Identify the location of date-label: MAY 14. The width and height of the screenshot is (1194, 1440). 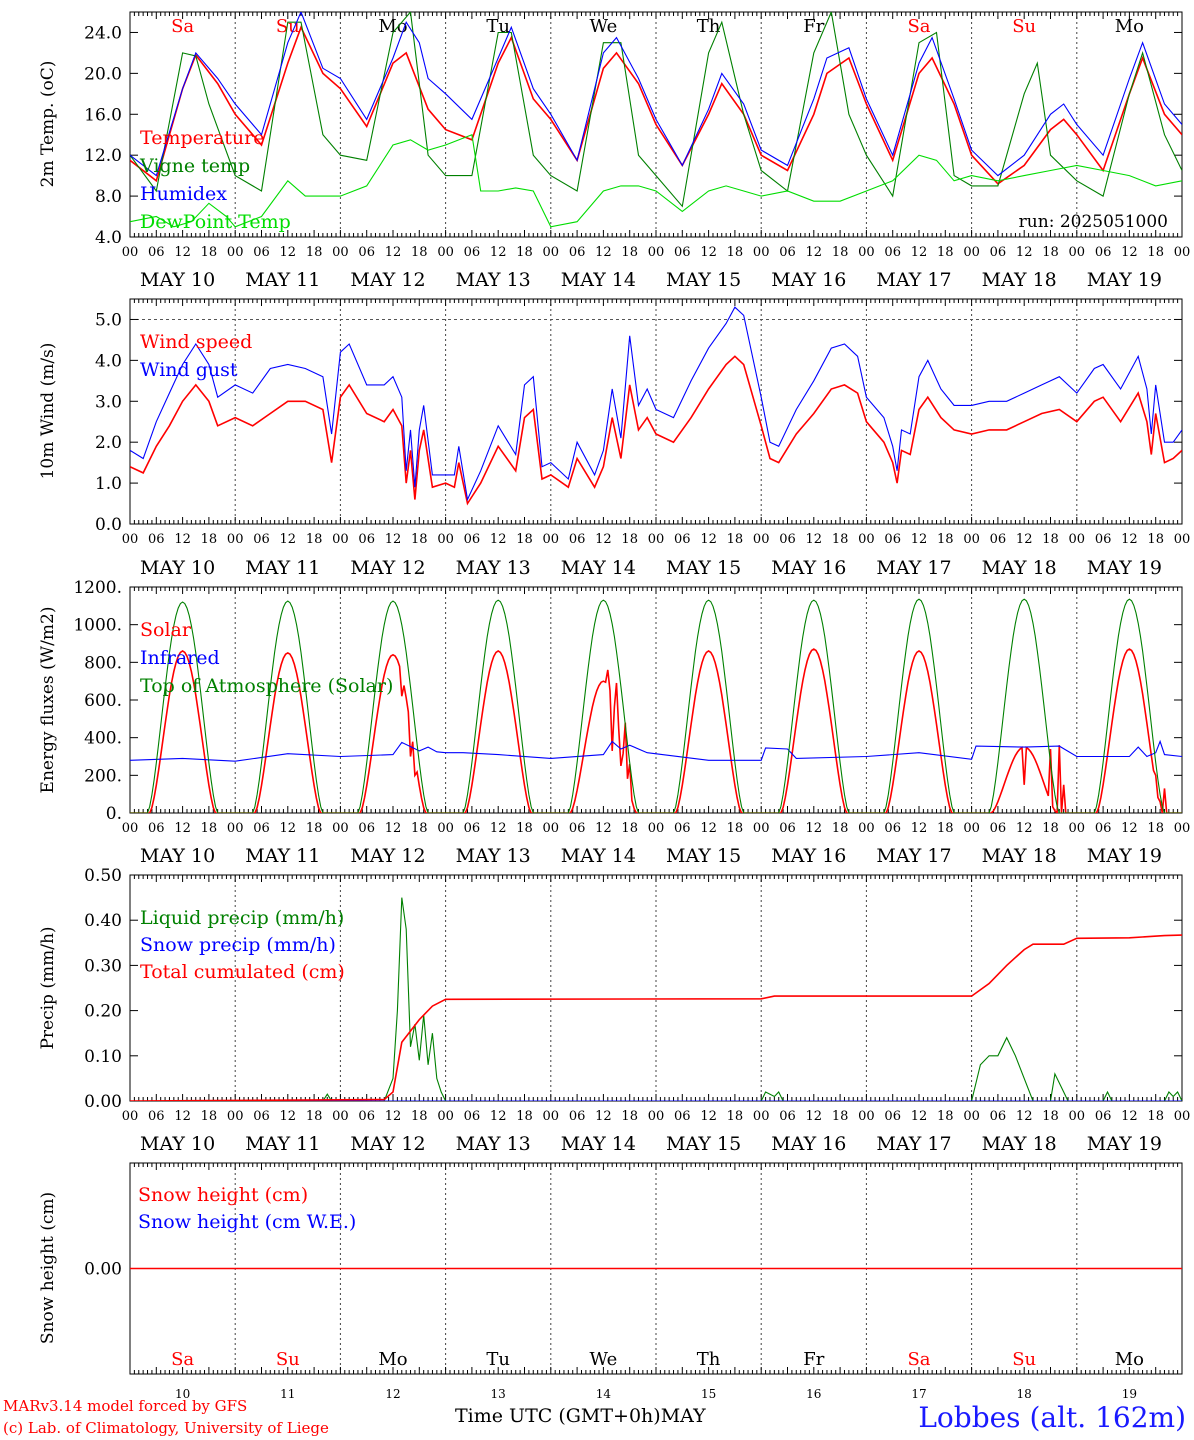
(598, 856).